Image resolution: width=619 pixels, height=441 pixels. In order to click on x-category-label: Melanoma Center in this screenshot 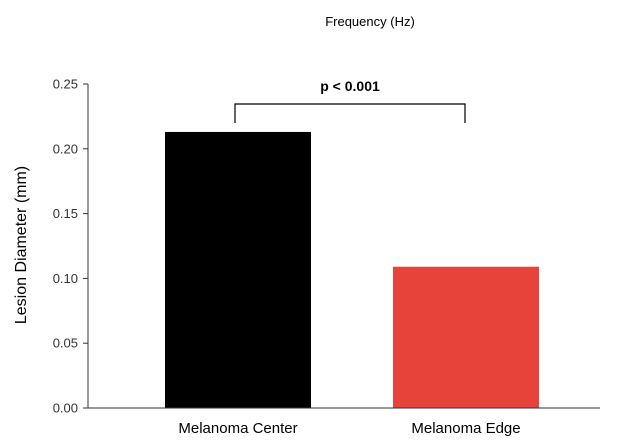, I will do `click(237, 428)`.